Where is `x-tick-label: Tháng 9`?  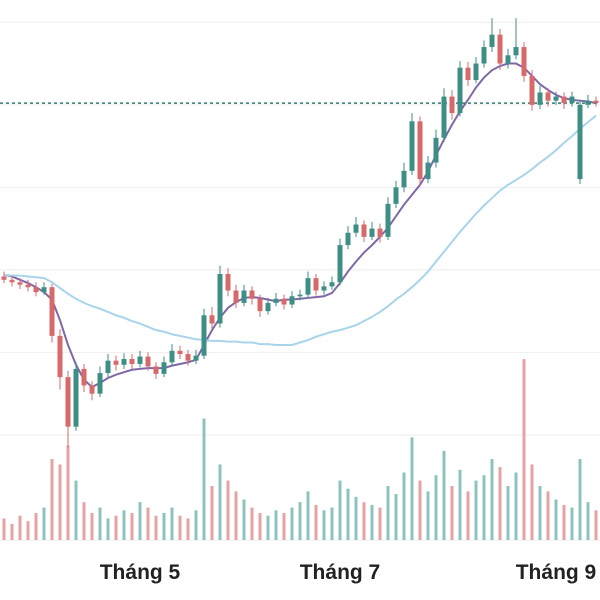 x-tick-label: Tháng 9 is located at coordinates (556, 572).